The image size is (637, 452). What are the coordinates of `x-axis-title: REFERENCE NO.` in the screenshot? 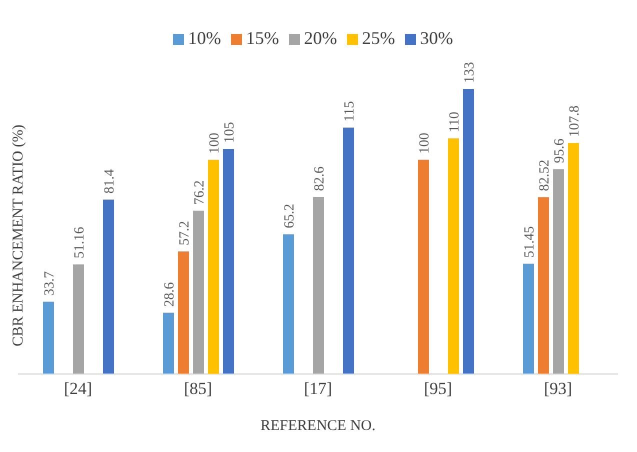 It's located at (318, 426).